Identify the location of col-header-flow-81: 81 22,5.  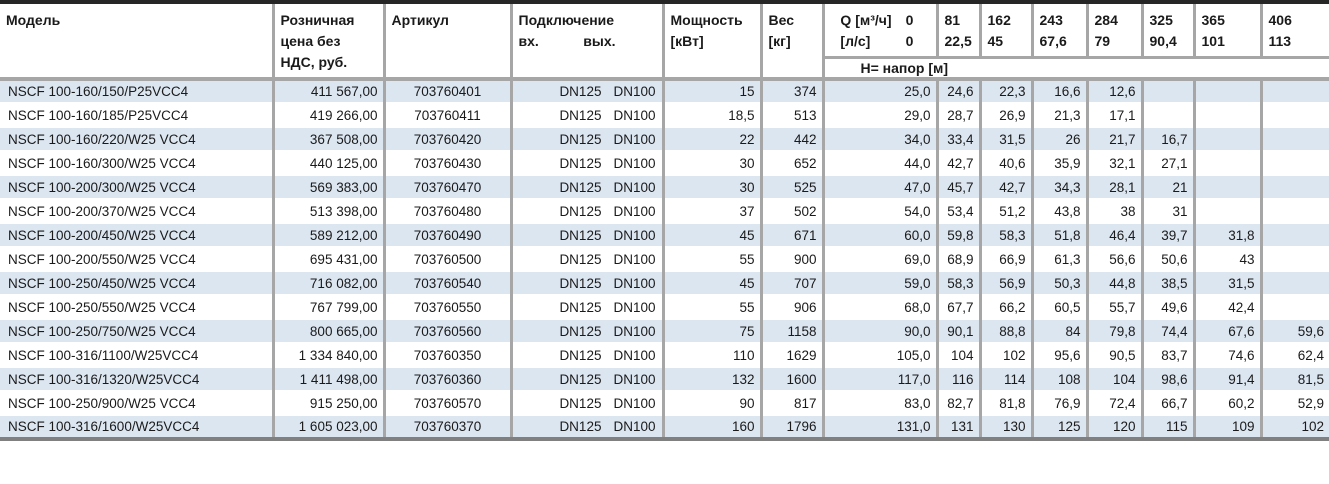
(959, 30).